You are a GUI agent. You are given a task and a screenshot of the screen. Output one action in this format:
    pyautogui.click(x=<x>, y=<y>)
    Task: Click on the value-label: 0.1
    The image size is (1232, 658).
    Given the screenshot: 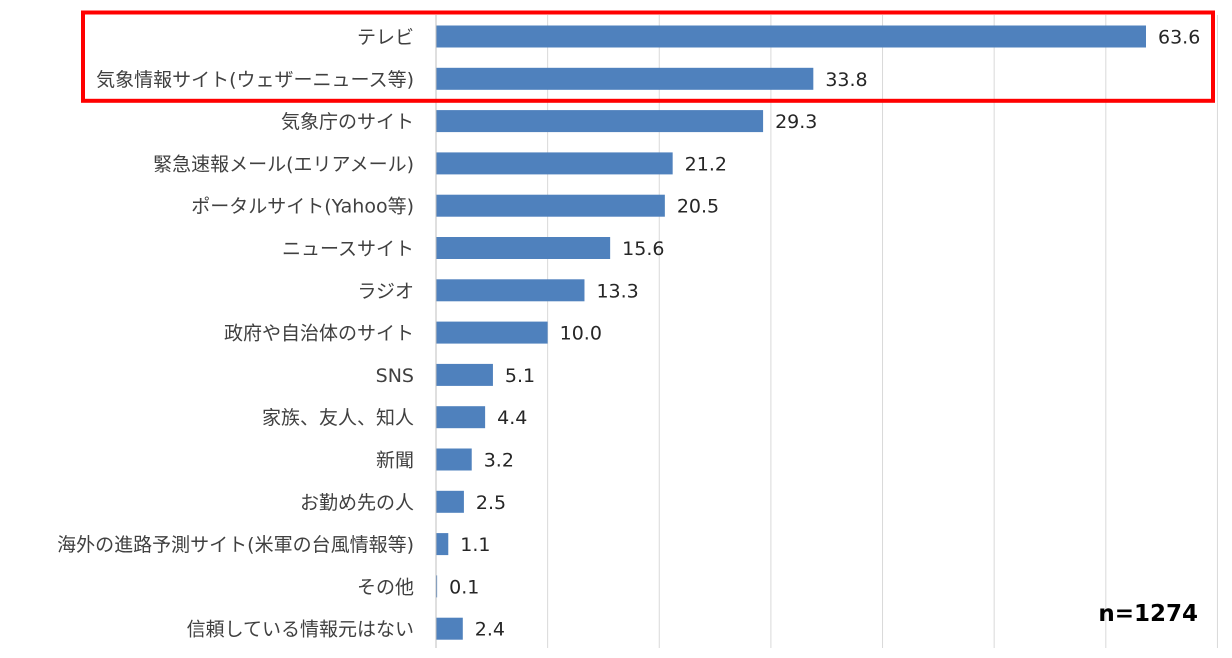 What is the action you would take?
    pyautogui.click(x=464, y=587)
    